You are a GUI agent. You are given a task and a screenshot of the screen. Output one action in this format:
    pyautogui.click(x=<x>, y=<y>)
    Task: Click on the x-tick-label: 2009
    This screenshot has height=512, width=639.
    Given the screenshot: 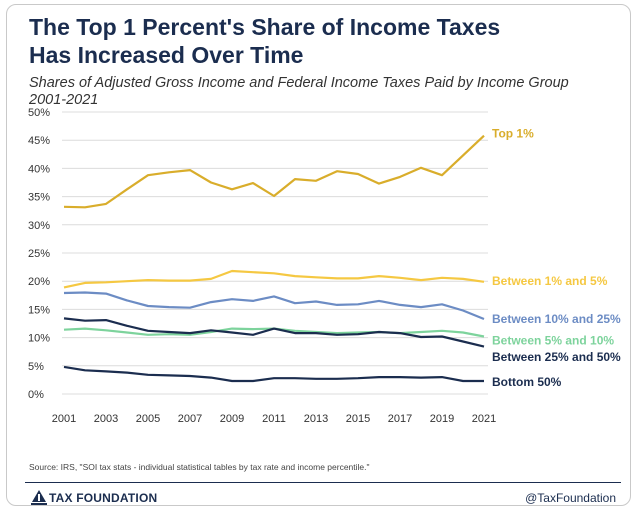 What is the action you would take?
    pyautogui.click(x=232, y=419)
    